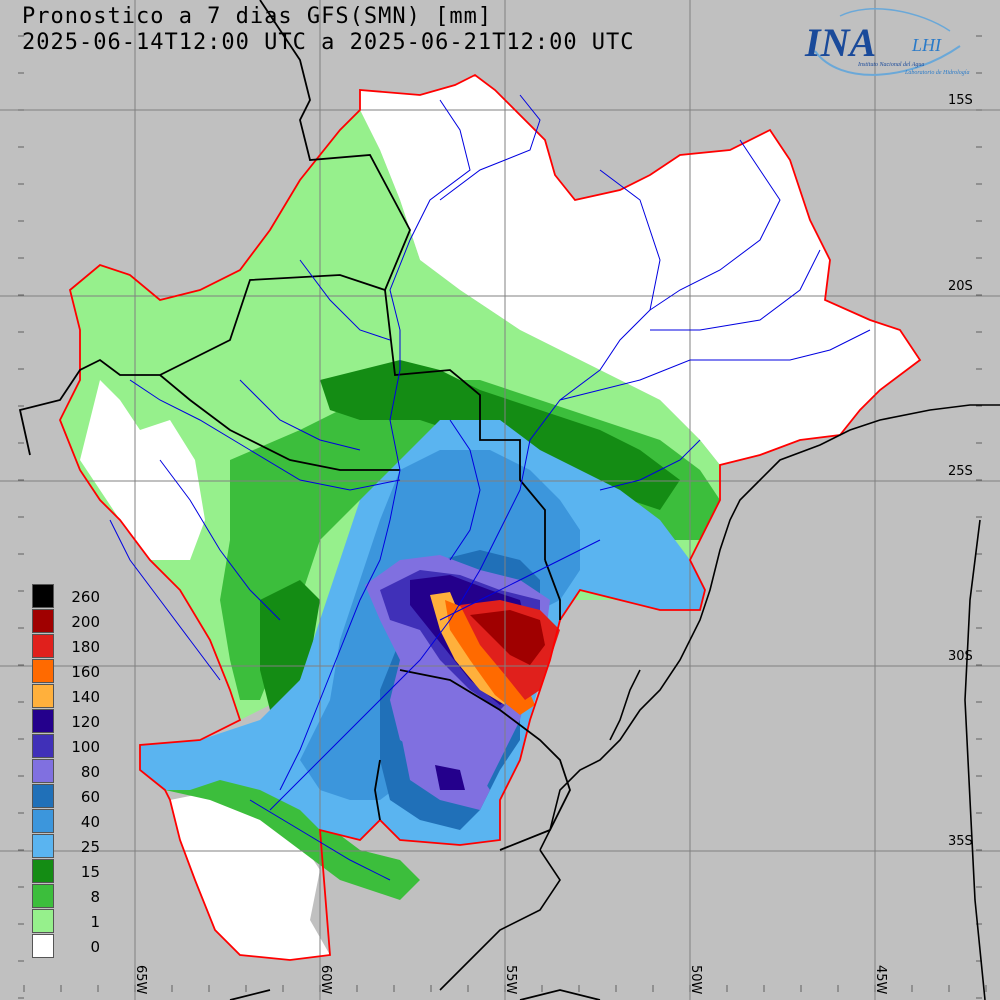  What do you see at coordinates (257, 16) in the screenshot?
I see `map-title: Pronostico a 7 dias GFS(SMN) [mm]` at bounding box center [257, 16].